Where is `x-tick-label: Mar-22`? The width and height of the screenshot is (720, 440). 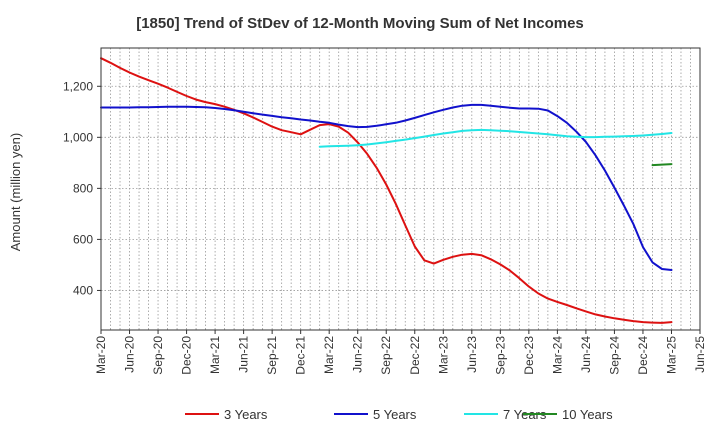
x-tick-label: Mar-22 is located at coordinates (329, 355).